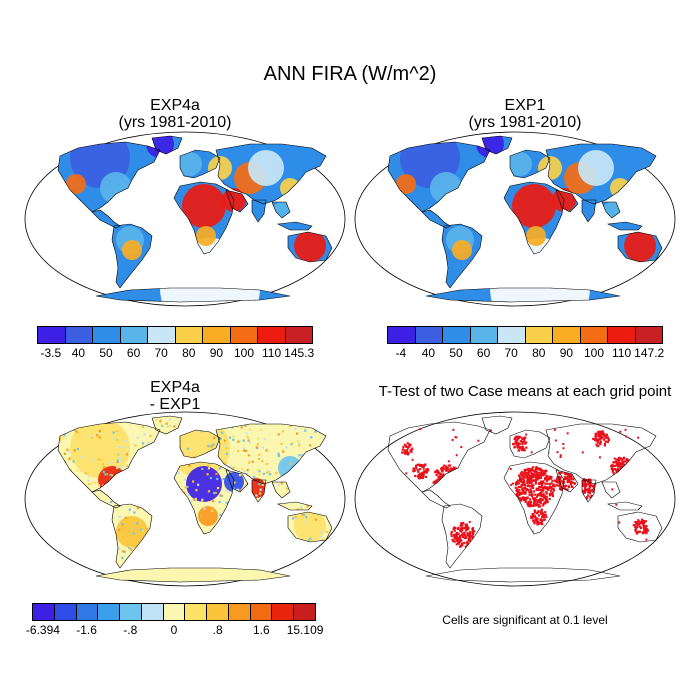 The height and width of the screenshot is (700, 700). I want to click on map-panel-difference, so click(185, 499).